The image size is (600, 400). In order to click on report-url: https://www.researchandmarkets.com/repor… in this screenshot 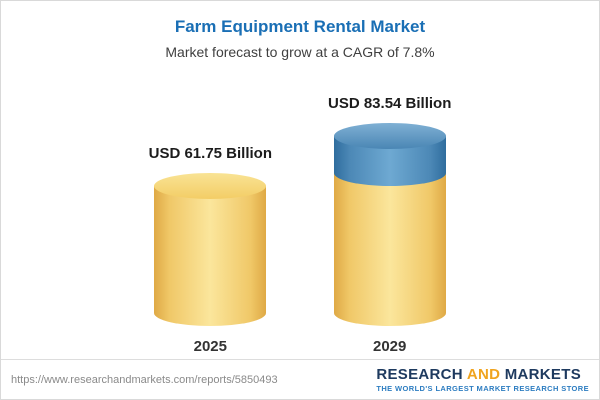, I will do `click(144, 379)`.